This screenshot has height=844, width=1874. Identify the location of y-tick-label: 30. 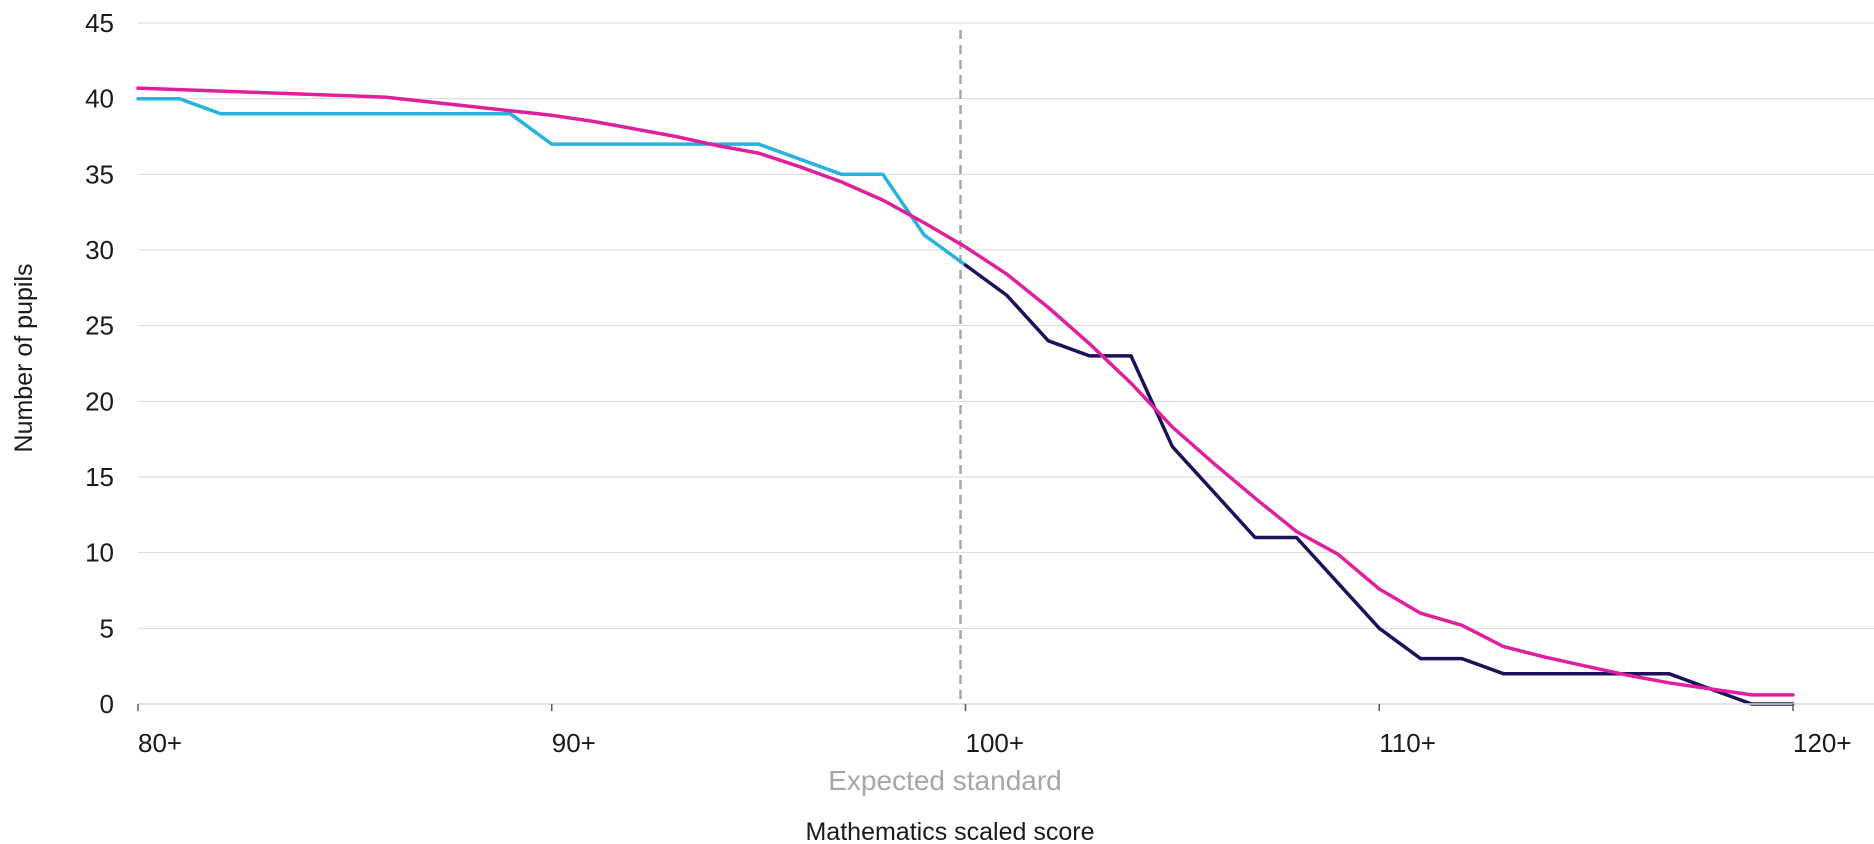
(99, 250).